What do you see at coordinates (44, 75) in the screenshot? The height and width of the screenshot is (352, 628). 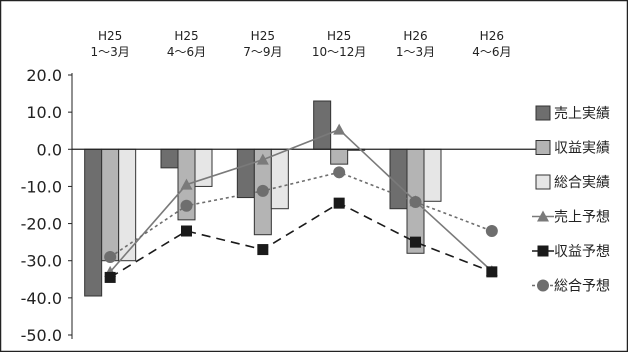 I see `y-tick-label: 20.0` at bounding box center [44, 75].